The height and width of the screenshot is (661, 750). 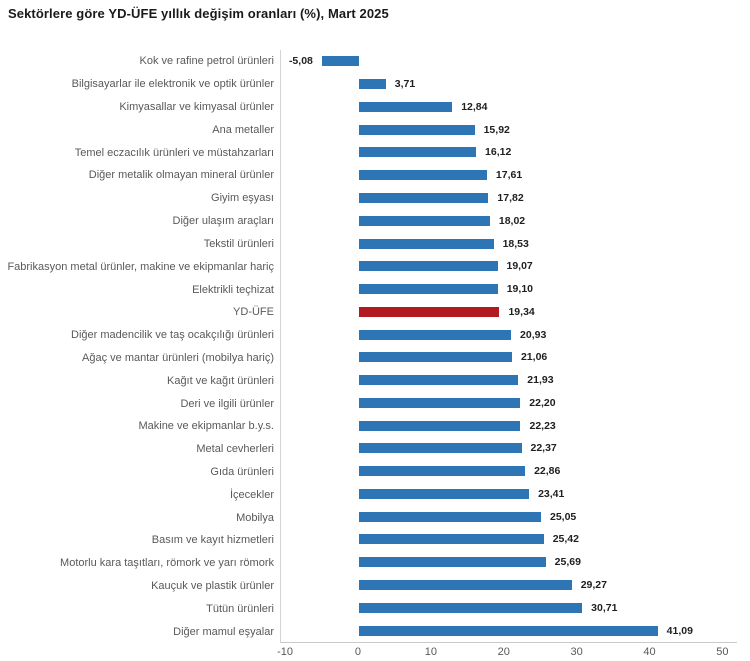 What do you see at coordinates (498, 152) in the screenshot?
I see `value-label: 16,12` at bounding box center [498, 152].